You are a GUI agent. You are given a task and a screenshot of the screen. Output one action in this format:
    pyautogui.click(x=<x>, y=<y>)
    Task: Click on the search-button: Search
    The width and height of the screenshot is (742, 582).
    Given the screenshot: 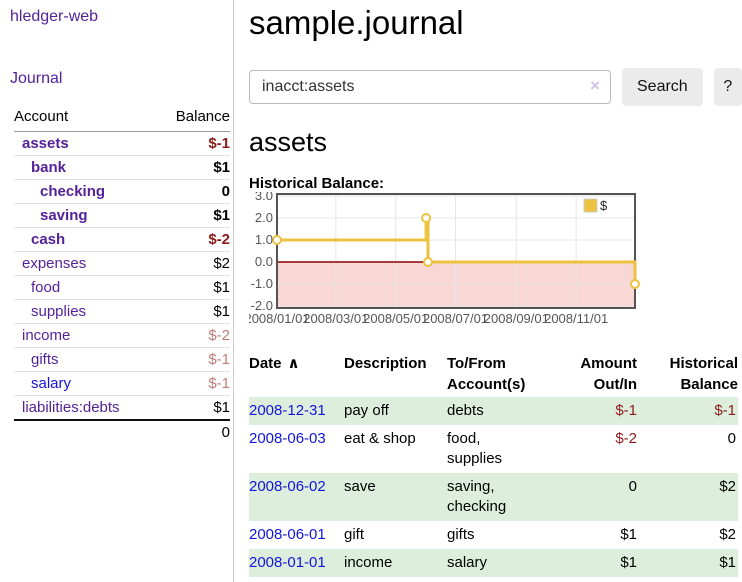 What is the action you would take?
    pyautogui.click(x=662, y=87)
    